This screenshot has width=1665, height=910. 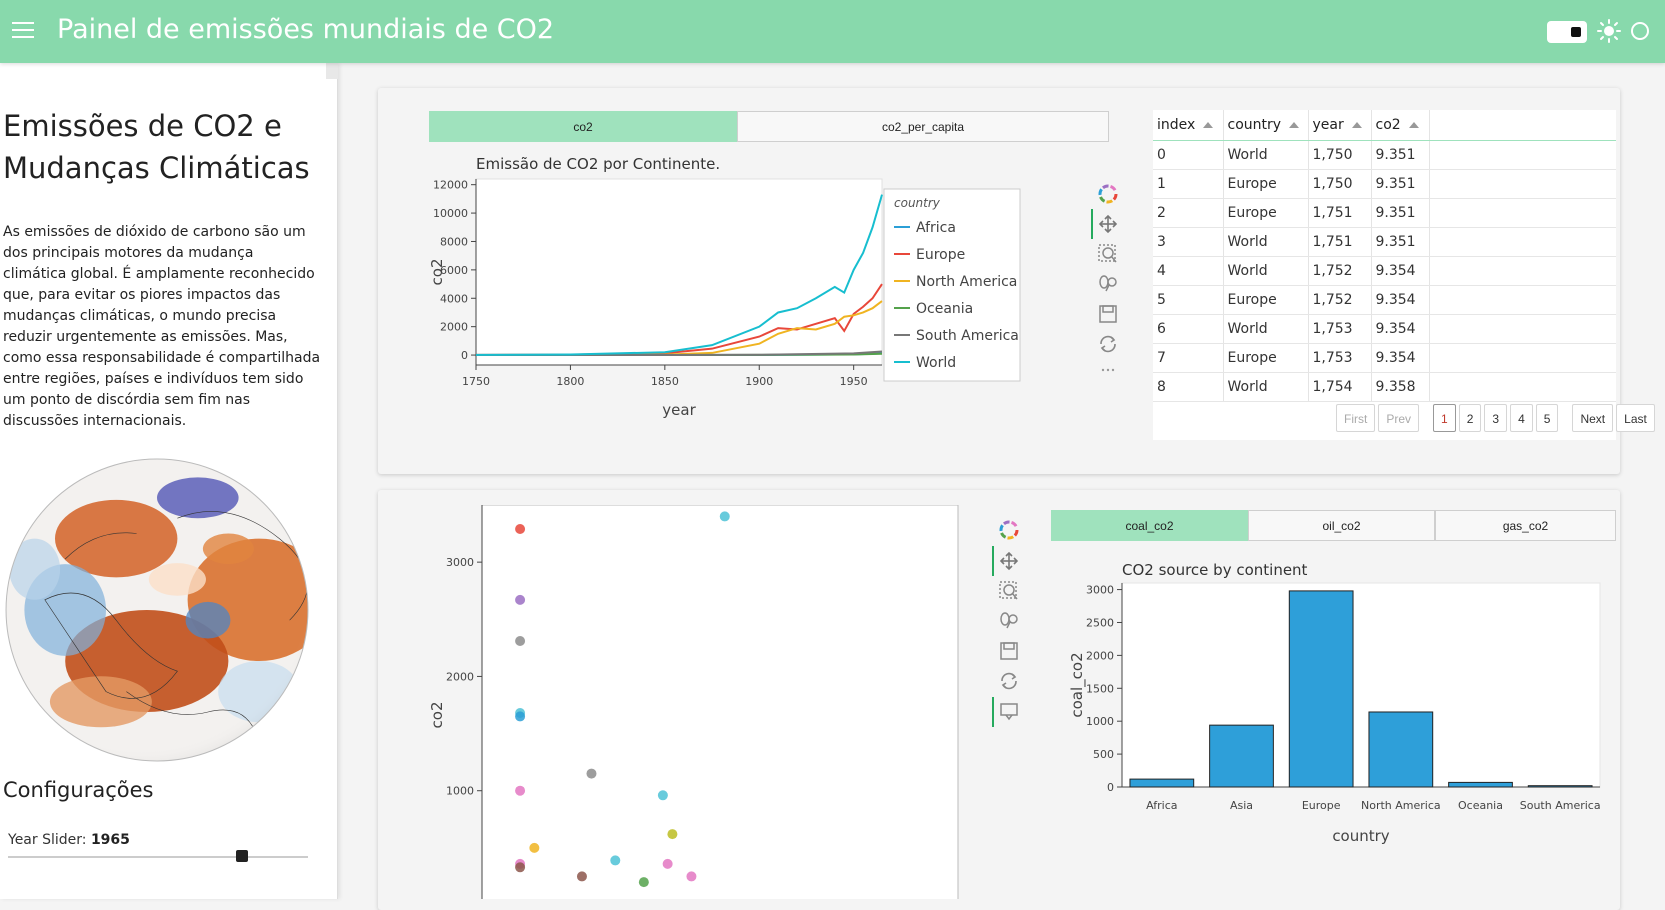 What do you see at coordinates (1525, 525) in the screenshot?
I see `tab-gas-co2: gas_co2` at bounding box center [1525, 525].